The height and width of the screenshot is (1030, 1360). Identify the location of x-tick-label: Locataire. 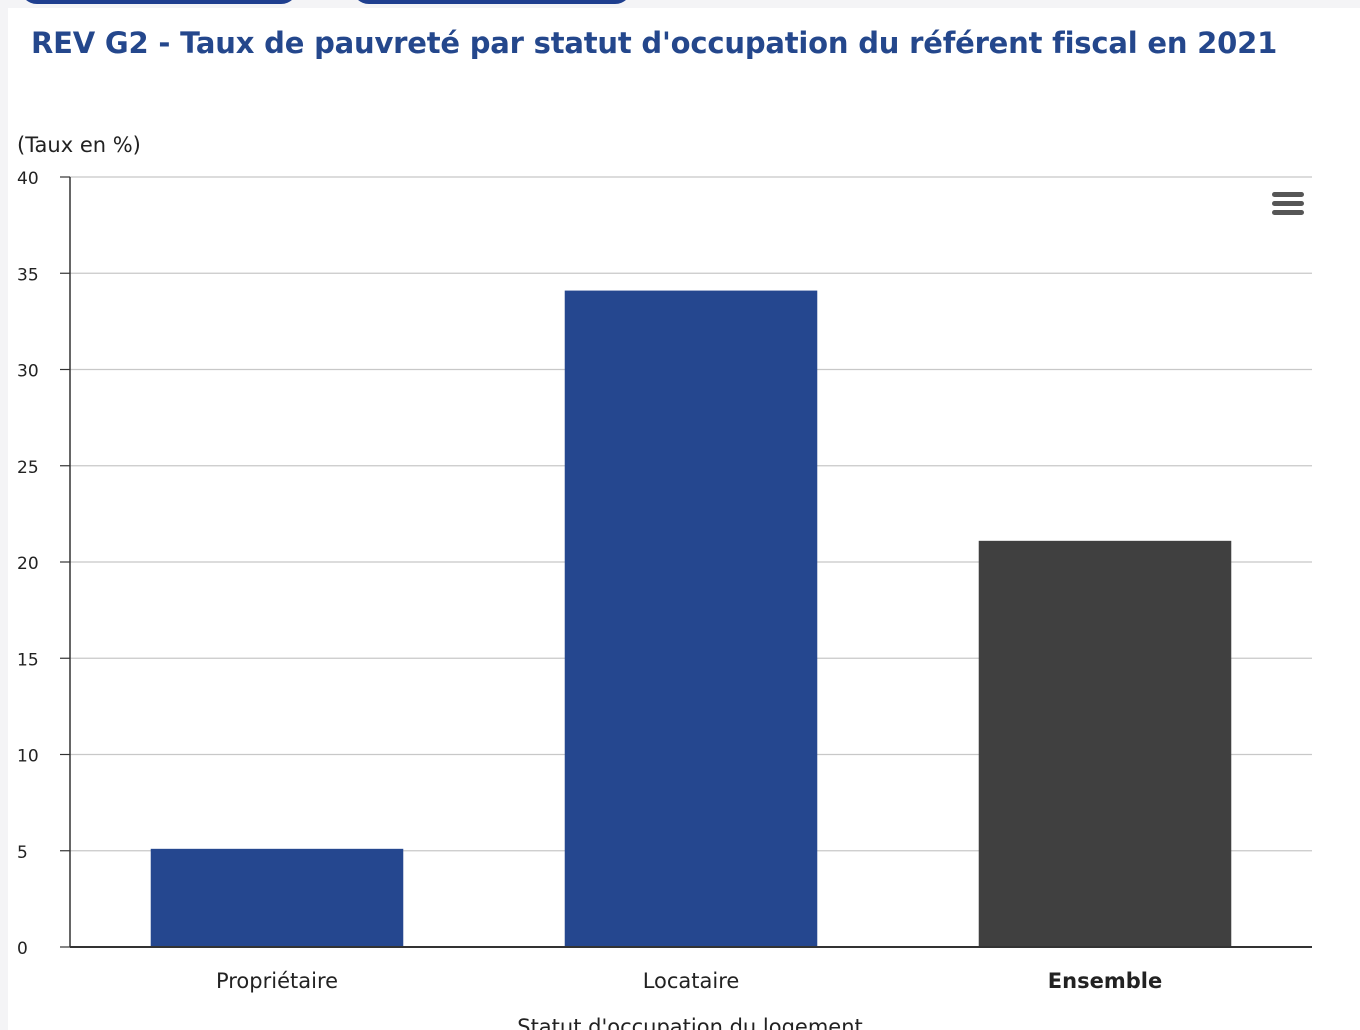
(691, 981).